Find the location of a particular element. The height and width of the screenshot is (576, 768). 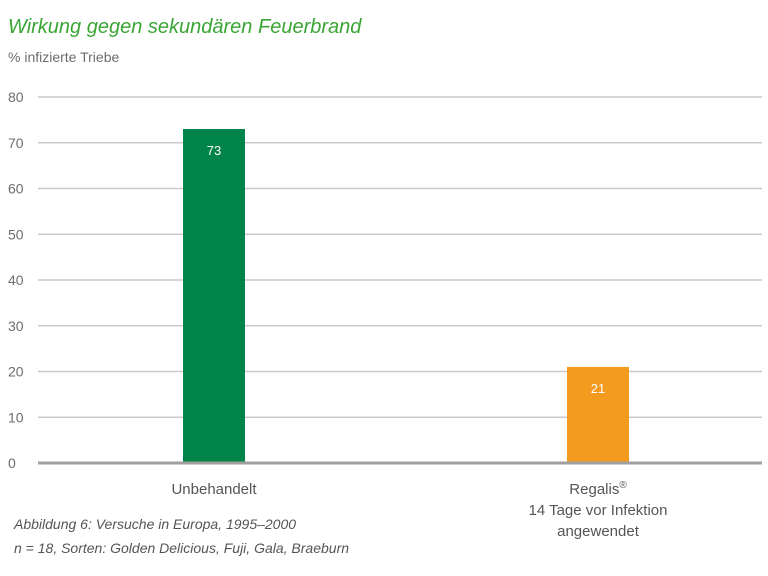

y-tick-label: 40 is located at coordinates (16, 280).